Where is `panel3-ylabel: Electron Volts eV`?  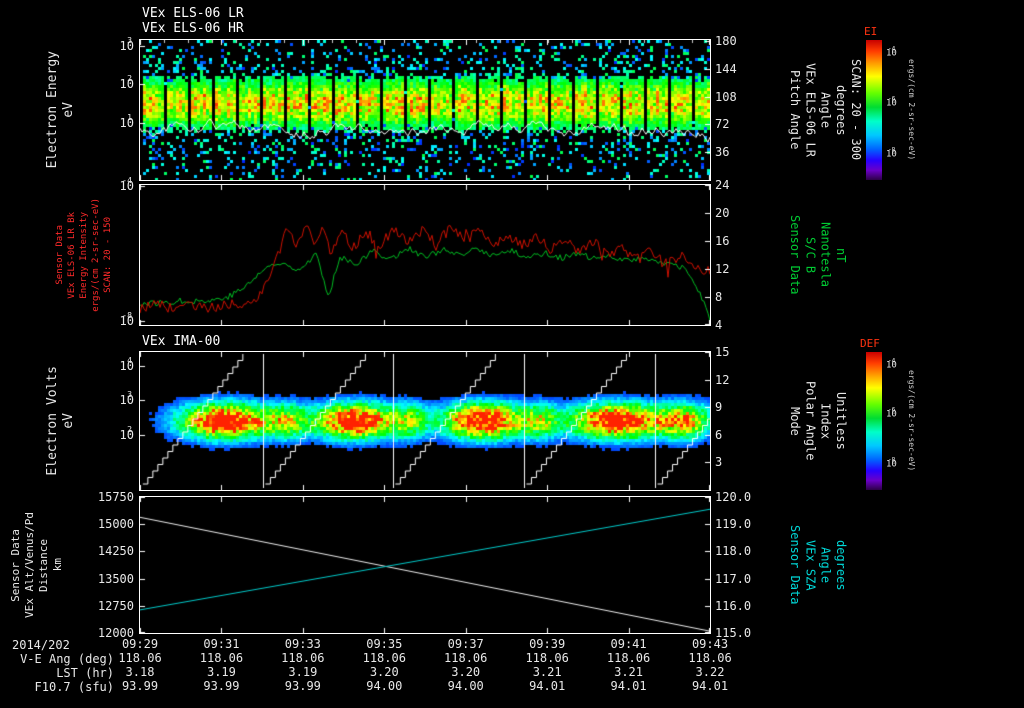
panel3-ylabel: Electron Volts eV is located at coordinates (64, 421).